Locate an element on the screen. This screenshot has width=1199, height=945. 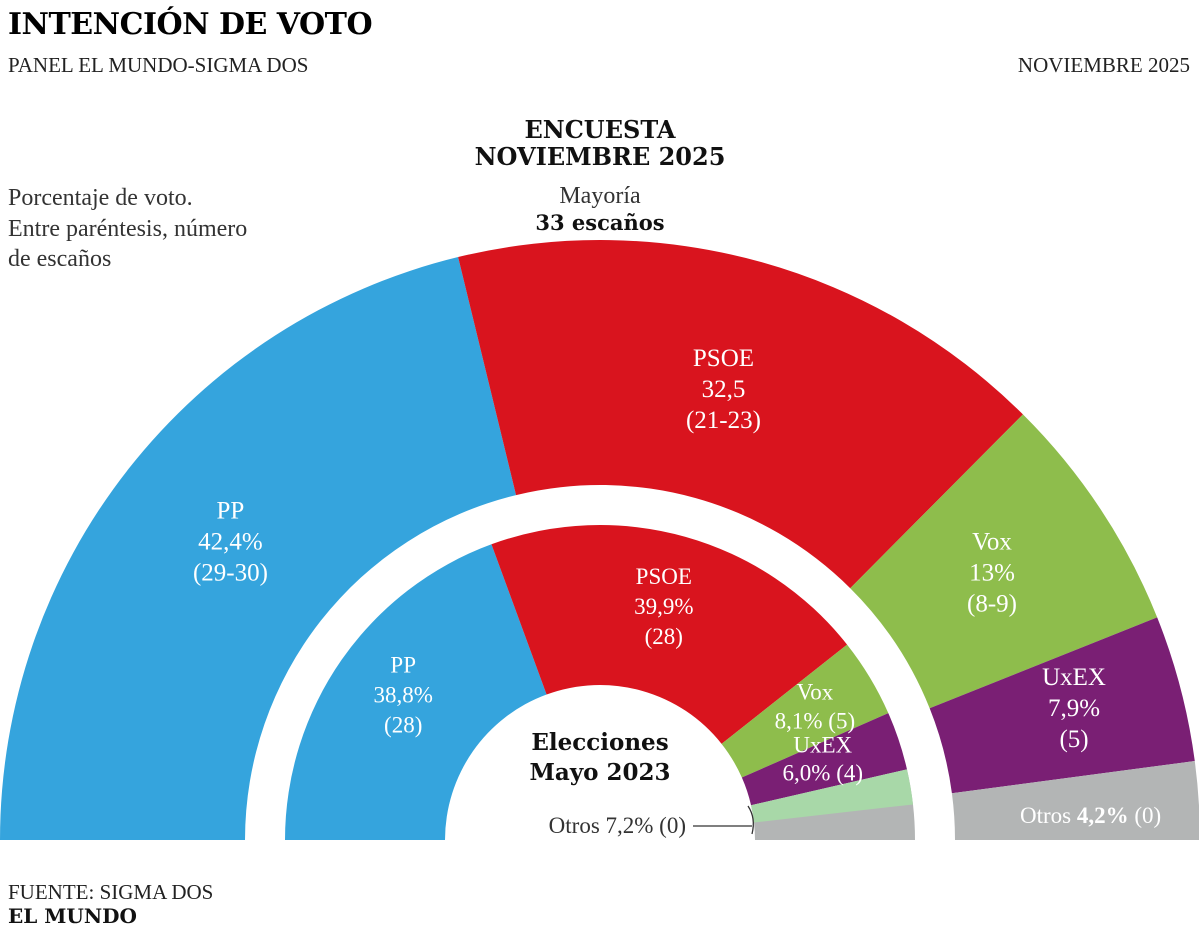
note-line-1: Porcentaje de voto. is located at coordinates (100, 198).